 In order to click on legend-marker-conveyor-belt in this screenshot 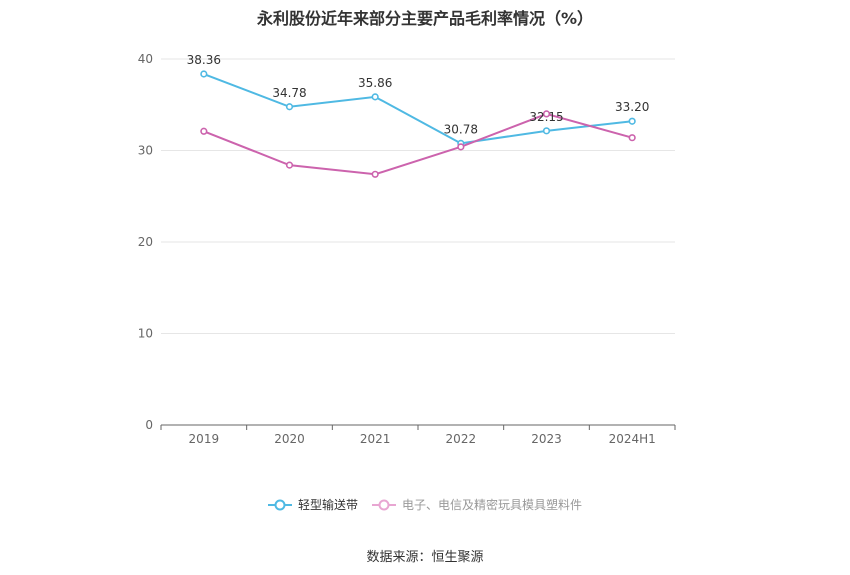, I will do `click(279, 505)`.